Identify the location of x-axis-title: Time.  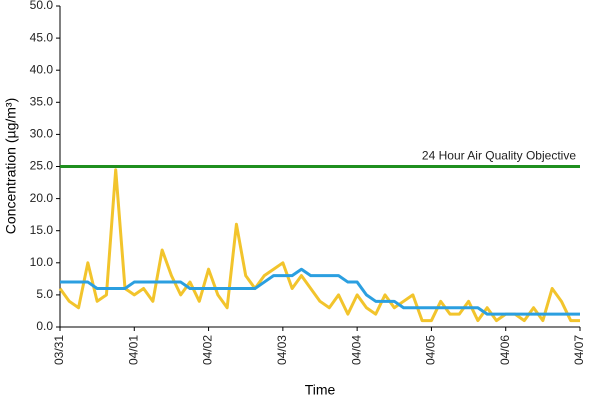
(320, 390).